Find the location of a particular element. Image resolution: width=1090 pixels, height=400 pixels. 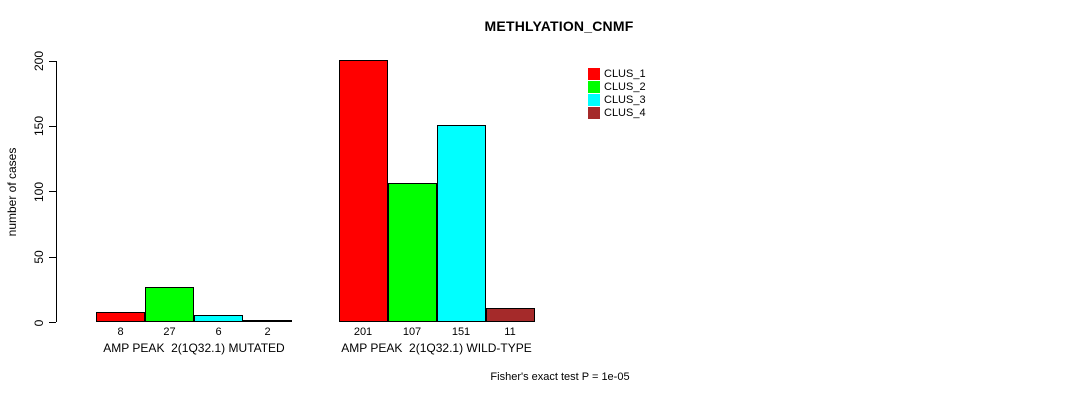

category-label-group2: AMP PEAK 2(1Q32.1) WILD-TYPE is located at coordinates (436, 348).